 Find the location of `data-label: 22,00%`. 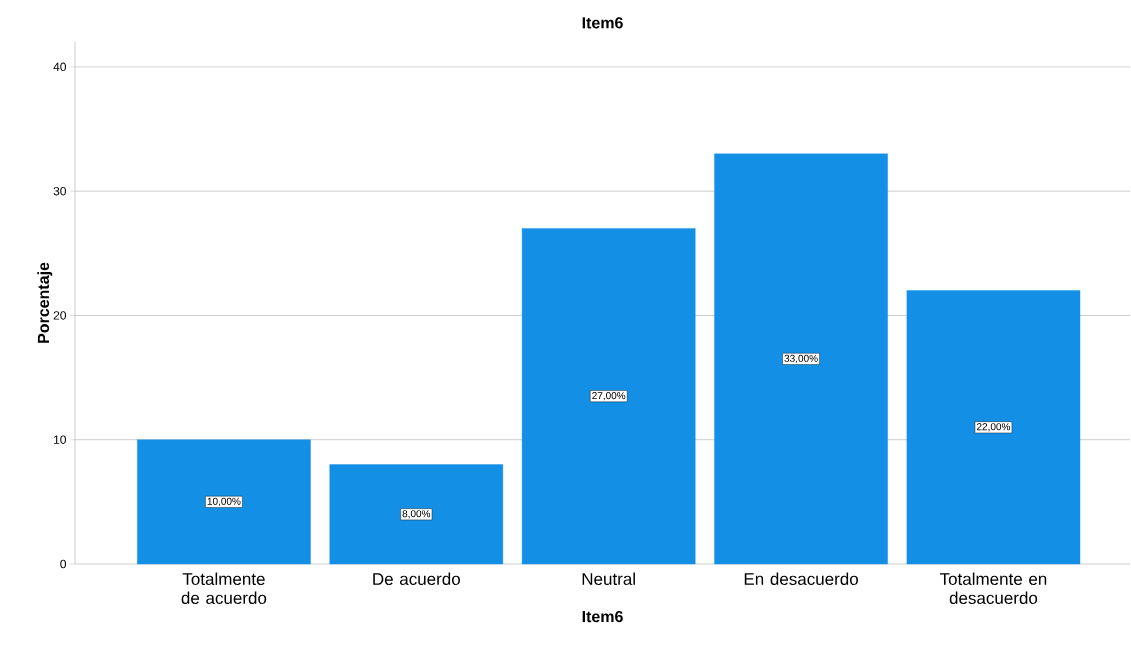

data-label: 22,00% is located at coordinates (993, 427).